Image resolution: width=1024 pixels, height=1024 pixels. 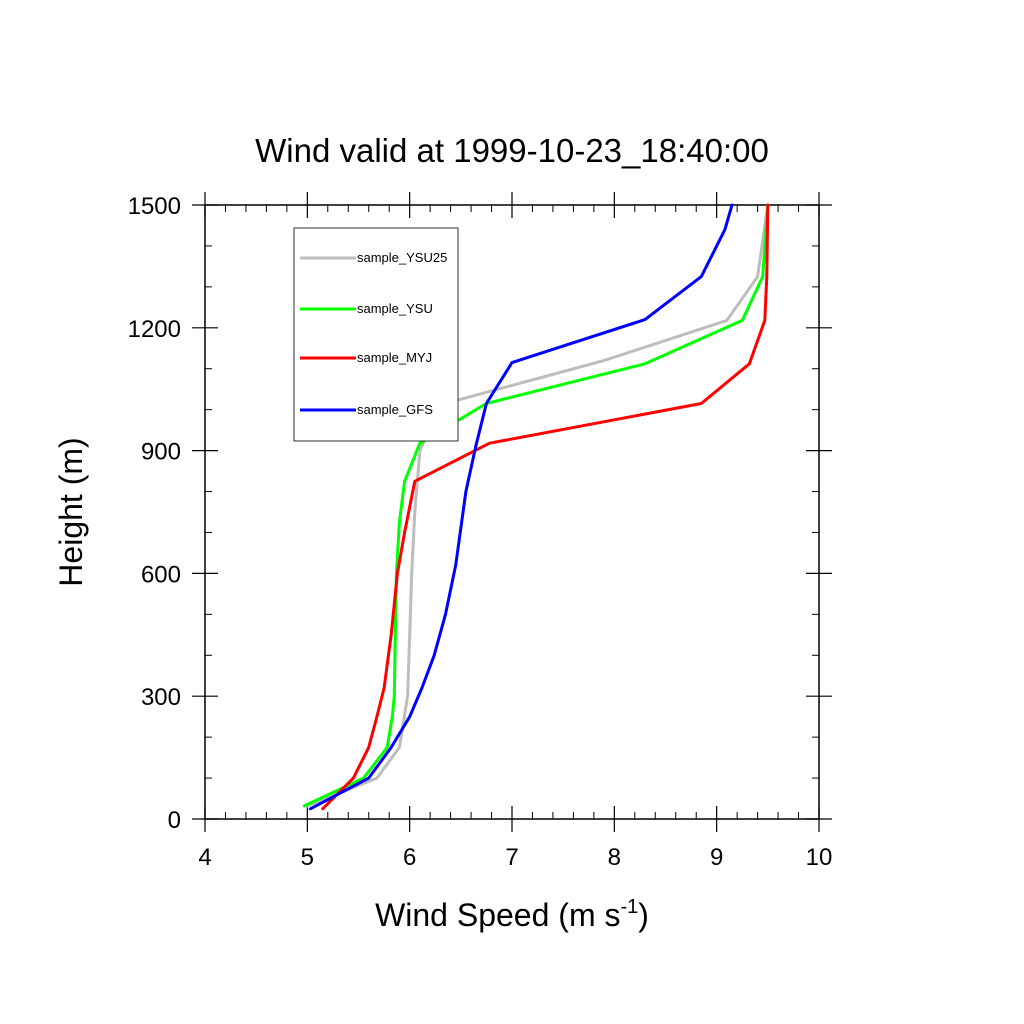 What do you see at coordinates (511, 857) in the screenshot?
I see `x-tick-label: 7` at bounding box center [511, 857].